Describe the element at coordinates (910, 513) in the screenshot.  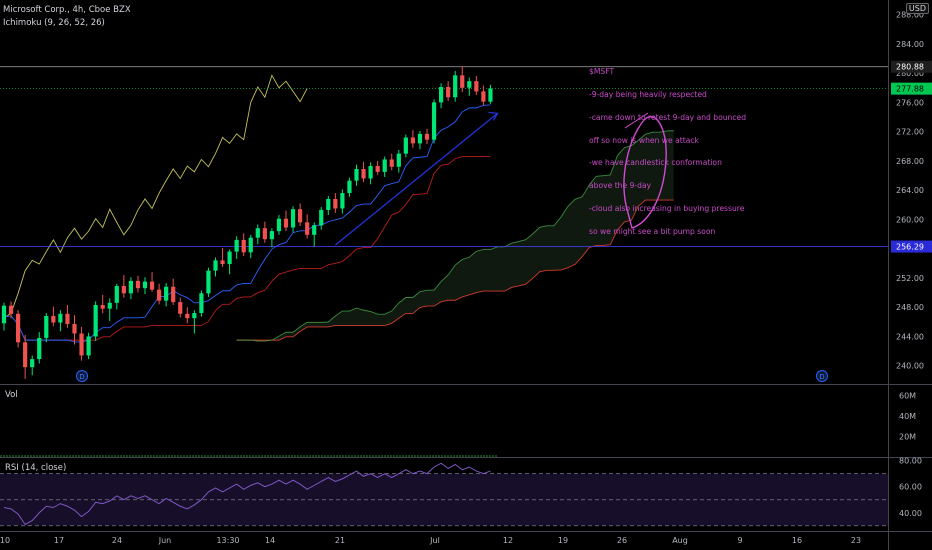
I see `rsi-tick-label: 40.00` at that location.